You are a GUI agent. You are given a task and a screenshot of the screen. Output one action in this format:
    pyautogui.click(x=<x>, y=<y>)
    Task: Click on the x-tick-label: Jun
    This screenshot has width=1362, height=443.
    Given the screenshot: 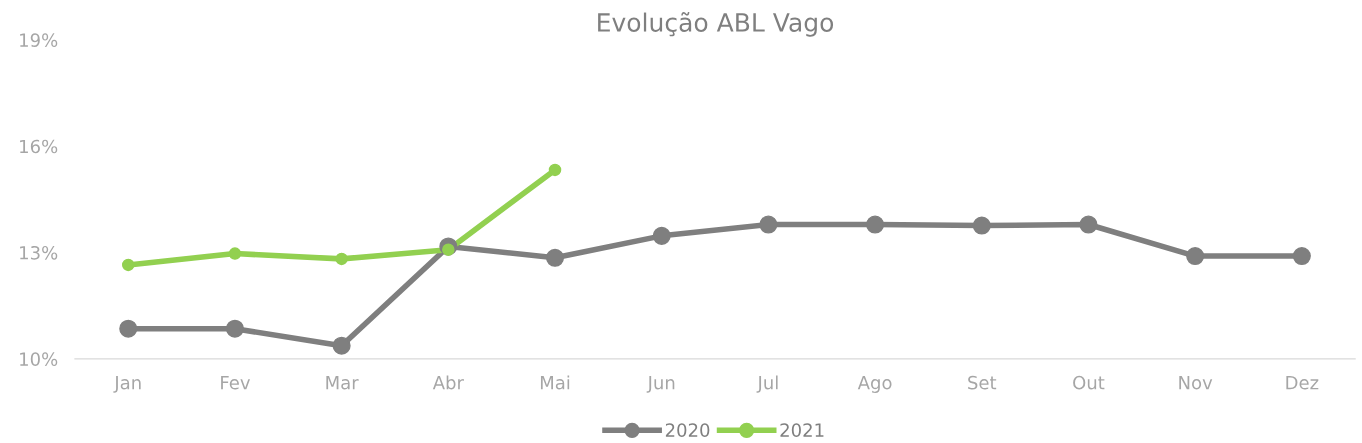 What is the action you would take?
    pyautogui.click(x=660, y=384)
    